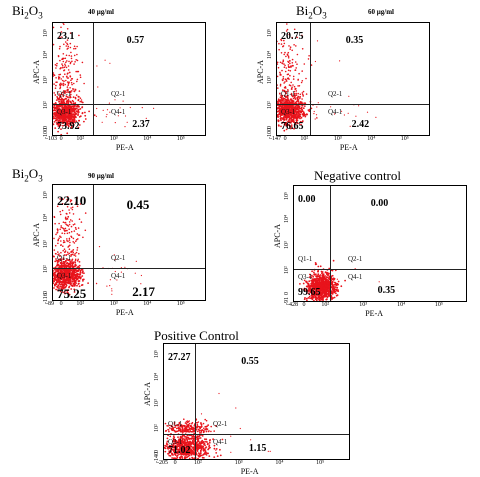 Image resolution: width=480 pixels, height=477 pixels. I want to click on x-tick-label: 10⁵, so click(180, 139).